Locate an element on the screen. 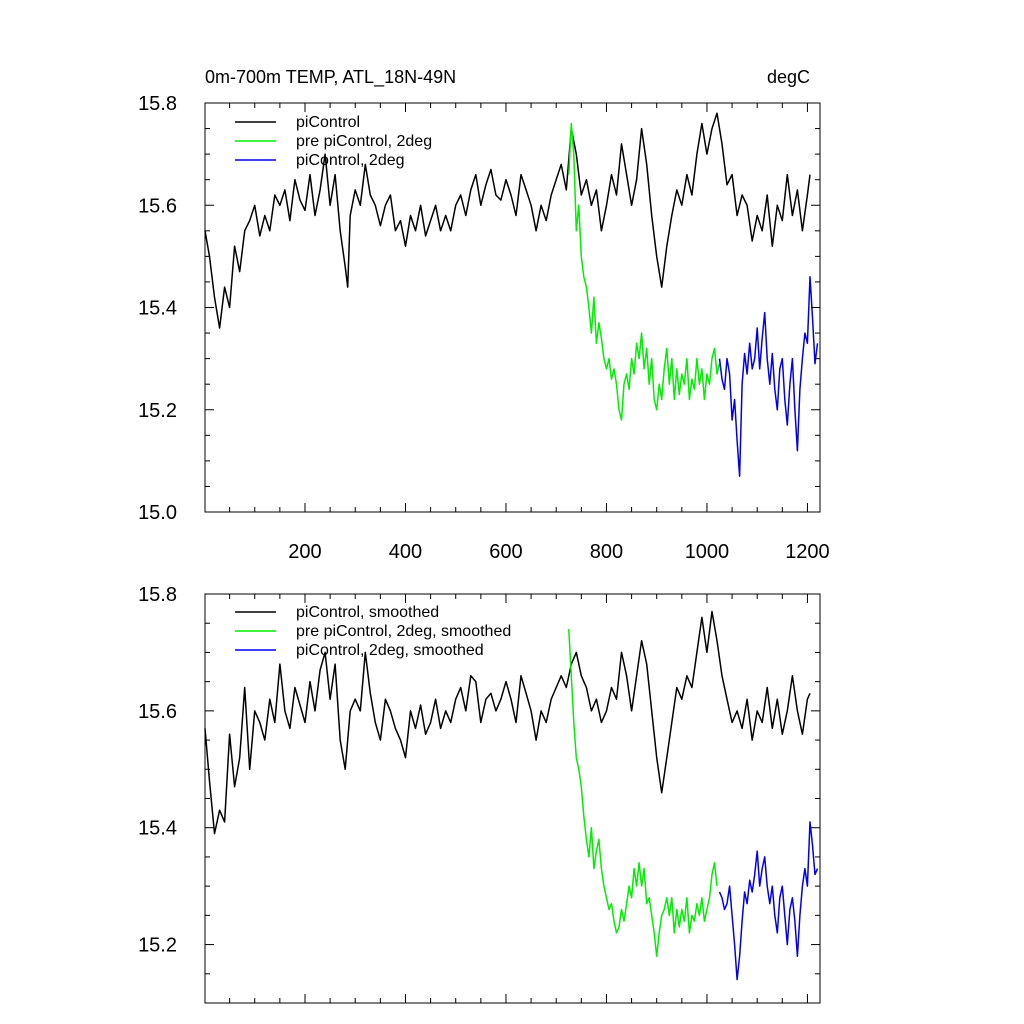  x-tick-label: 400 is located at coordinates (405, 552).